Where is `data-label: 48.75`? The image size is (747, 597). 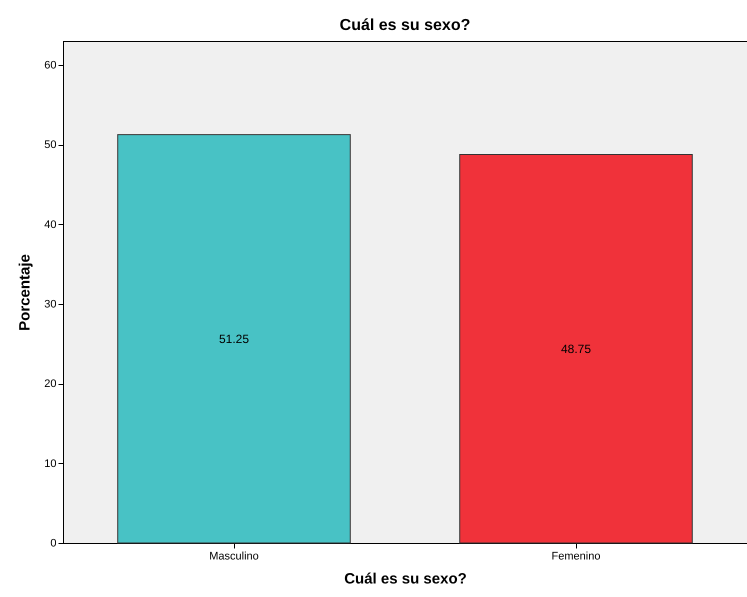 data-label: 48.75 is located at coordinates (576, 349).